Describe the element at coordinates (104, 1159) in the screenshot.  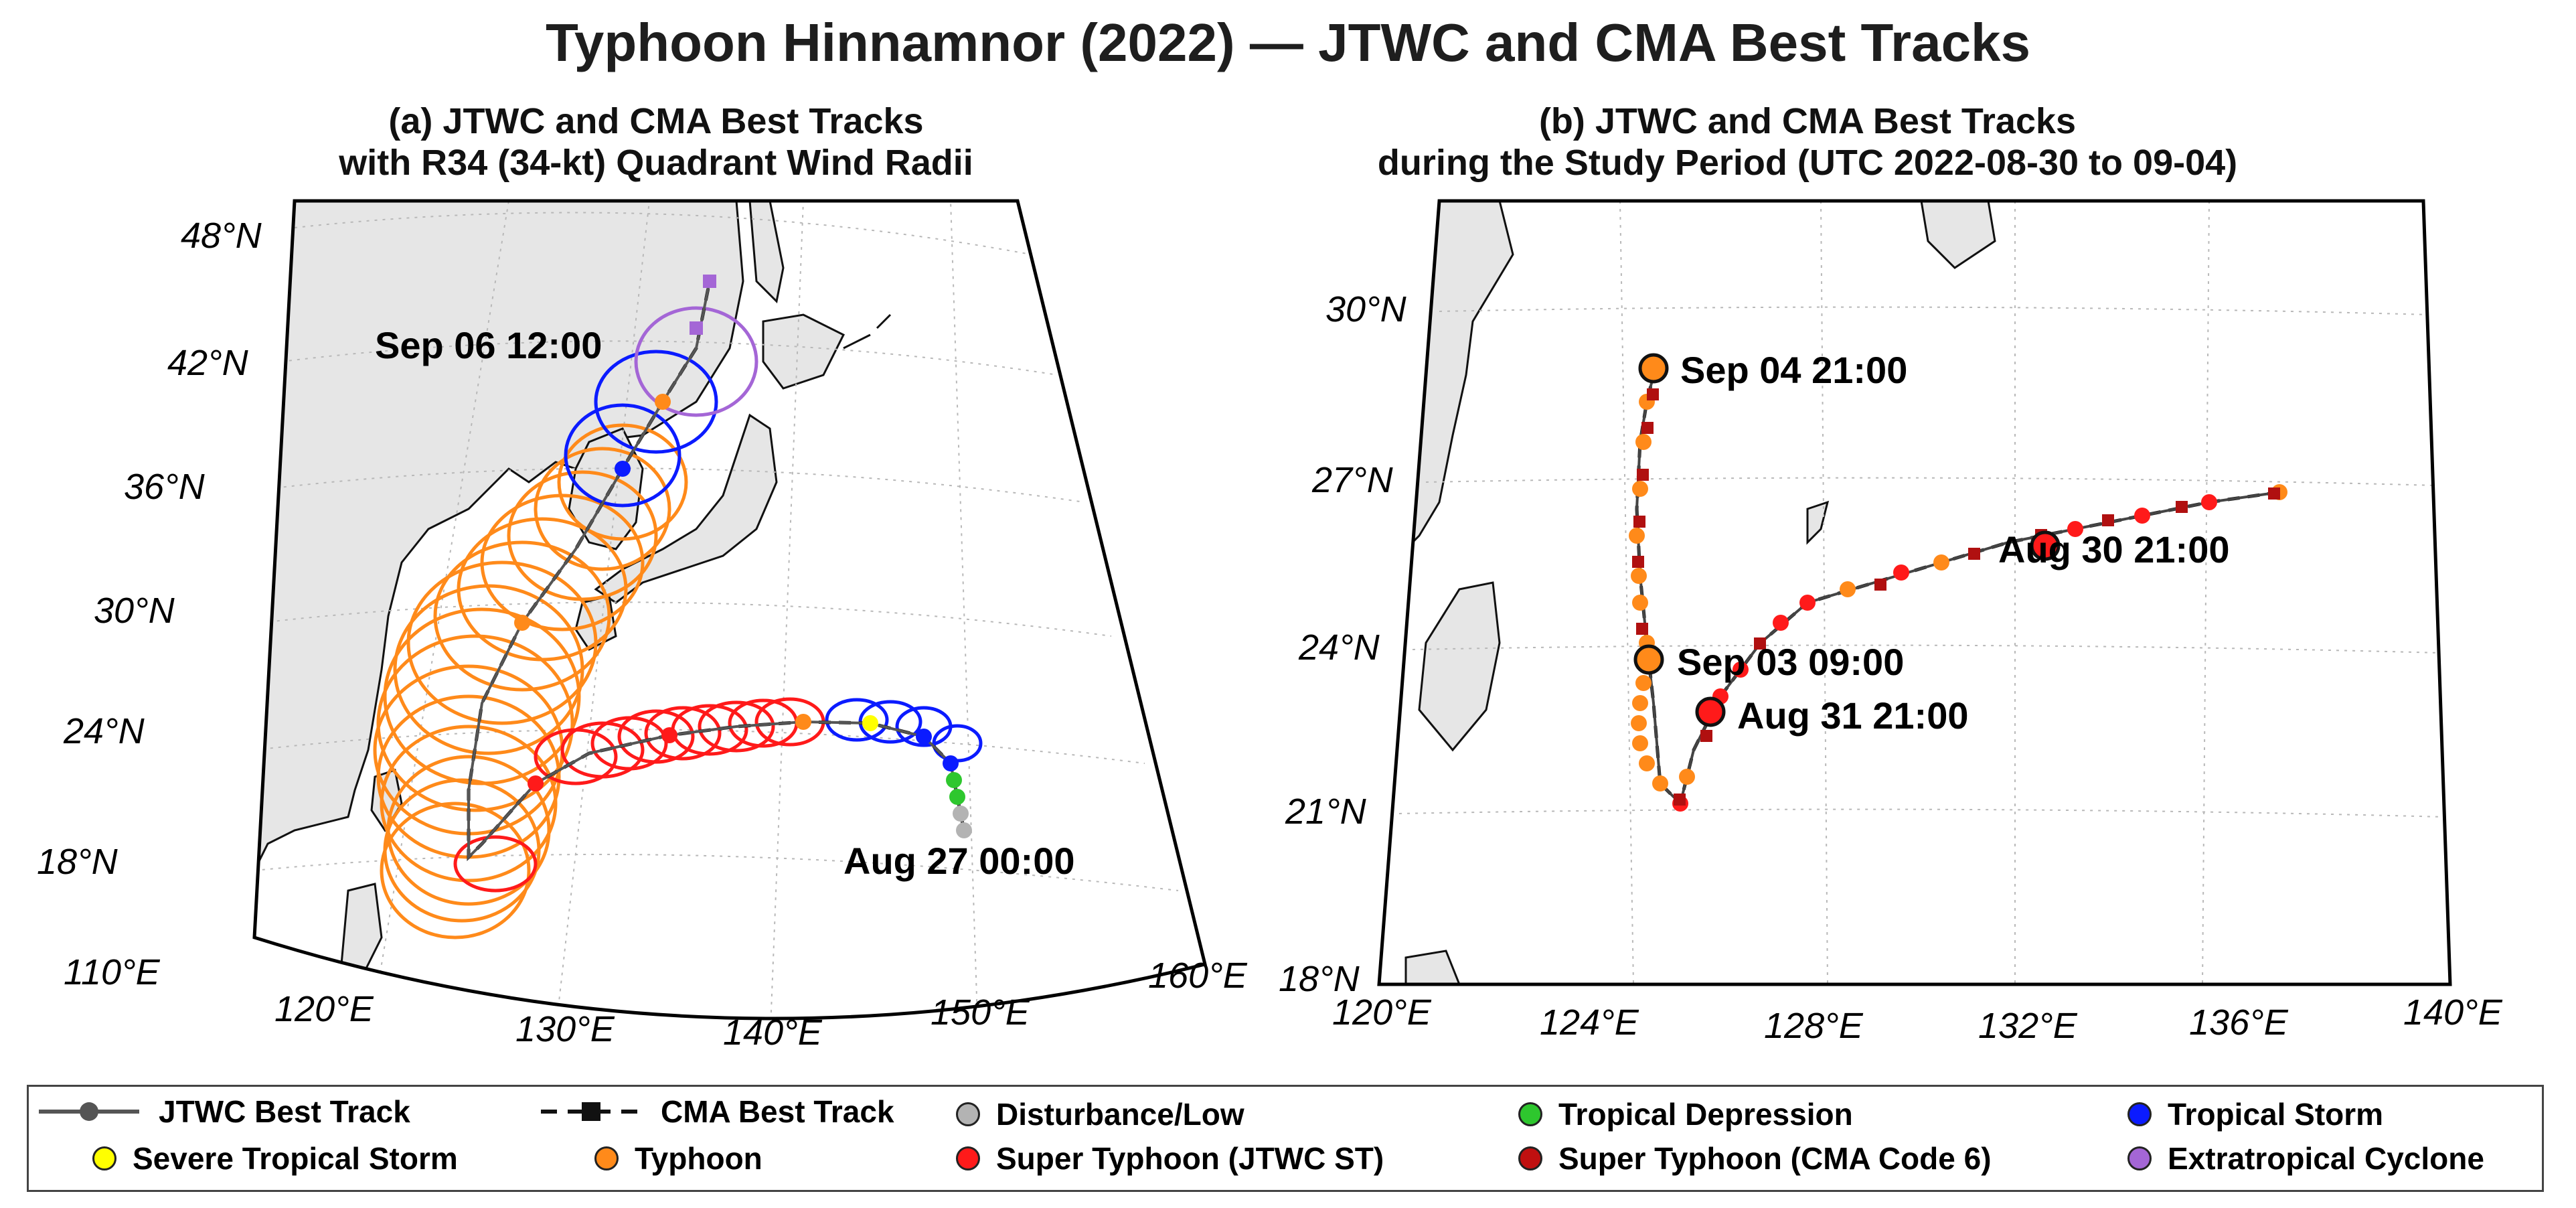
I see `sts-dot-icon` at that location.